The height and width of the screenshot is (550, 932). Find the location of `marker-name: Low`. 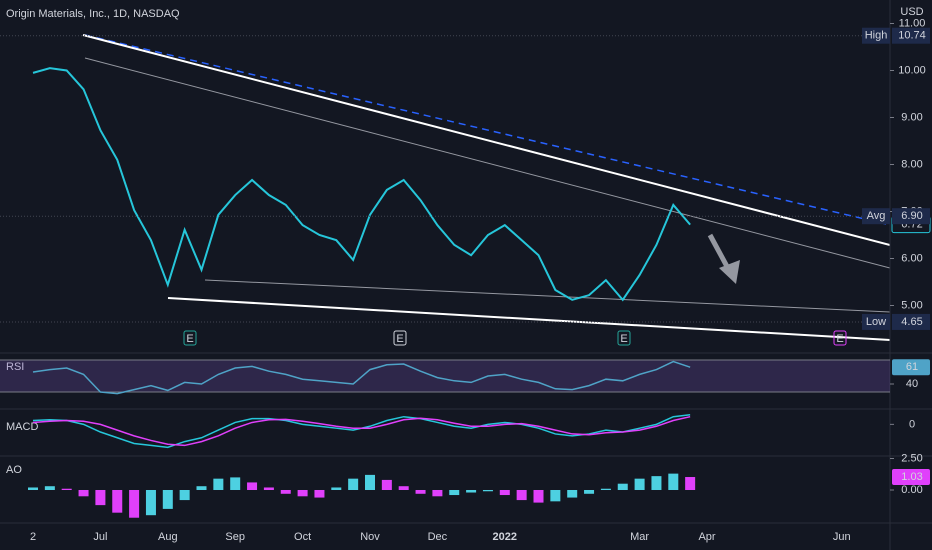

marker-name: Low is located at coordinates (876, 322).